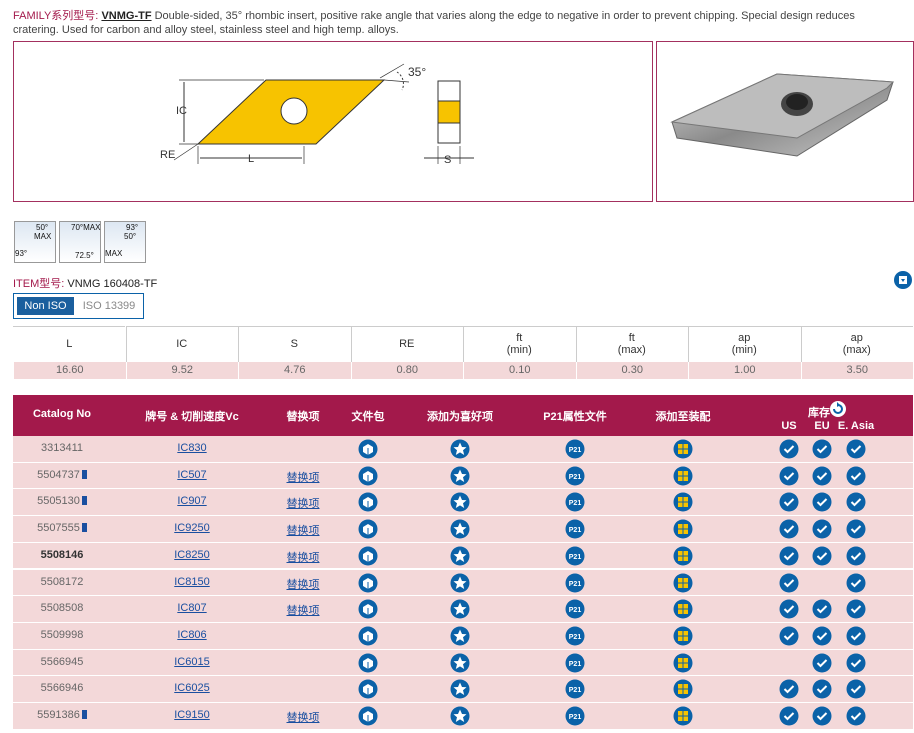 The height and width of the screenshot is (733, 914). I want to click on grade-link lnk: IC806, so click(192, 634).